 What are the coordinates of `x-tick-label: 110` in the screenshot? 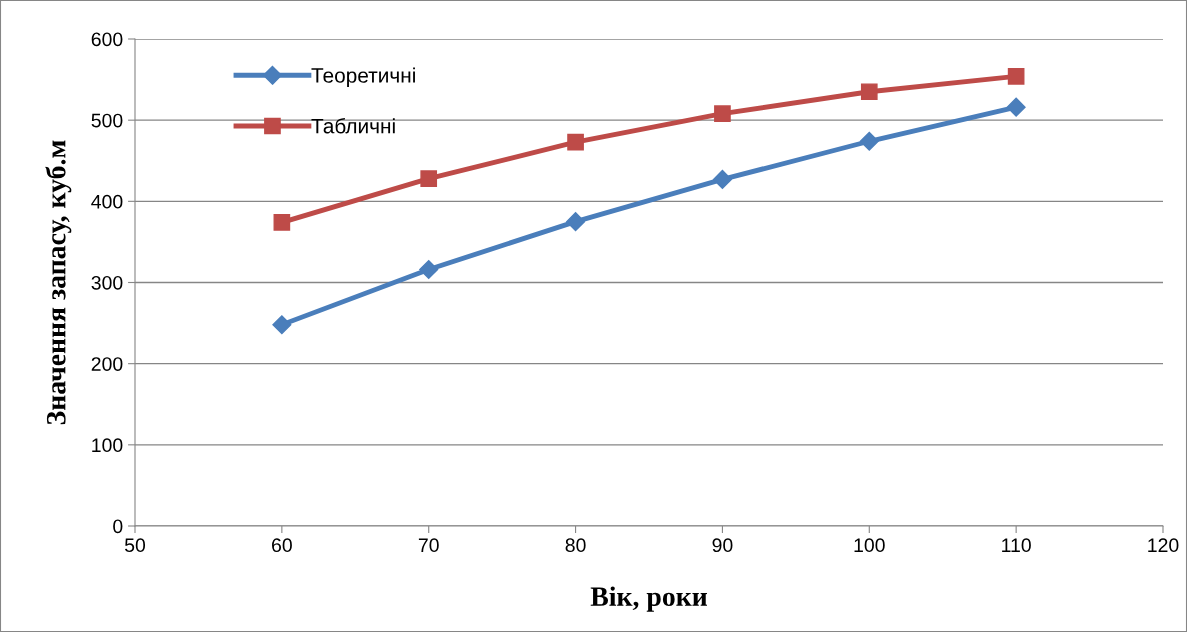 It's located at (1016, 545).